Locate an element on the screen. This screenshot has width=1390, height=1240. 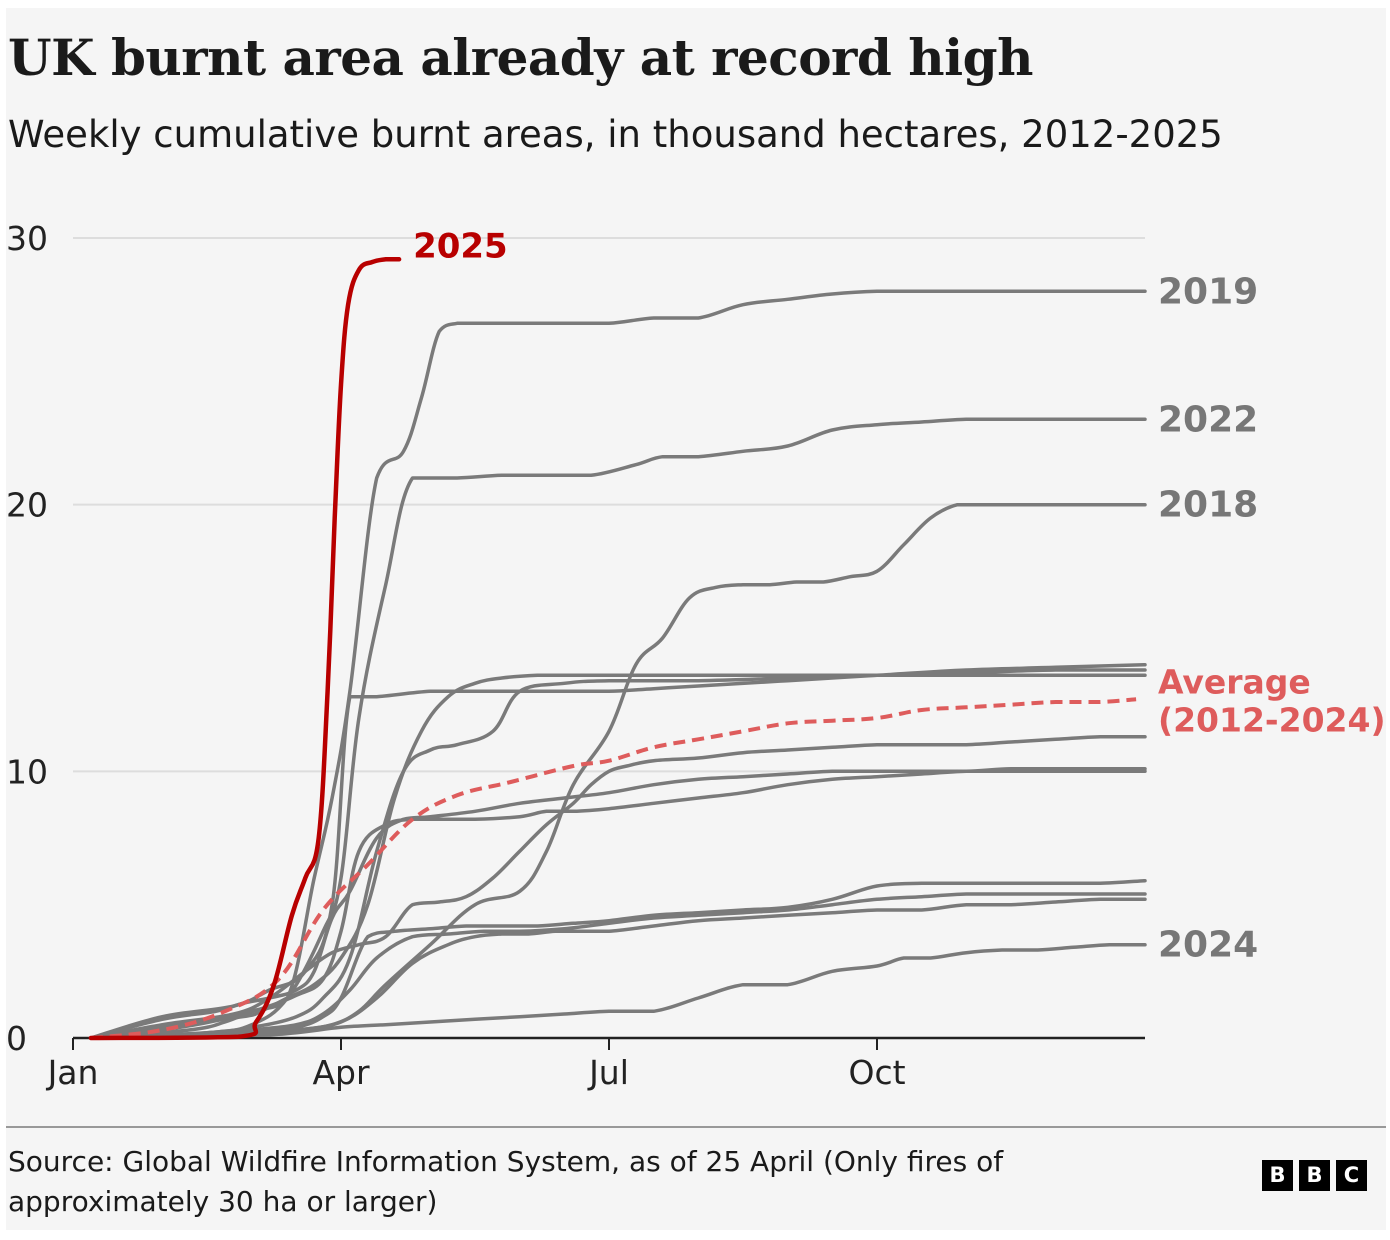
label-2019: 2019 is located at coordinates (1208, 291).